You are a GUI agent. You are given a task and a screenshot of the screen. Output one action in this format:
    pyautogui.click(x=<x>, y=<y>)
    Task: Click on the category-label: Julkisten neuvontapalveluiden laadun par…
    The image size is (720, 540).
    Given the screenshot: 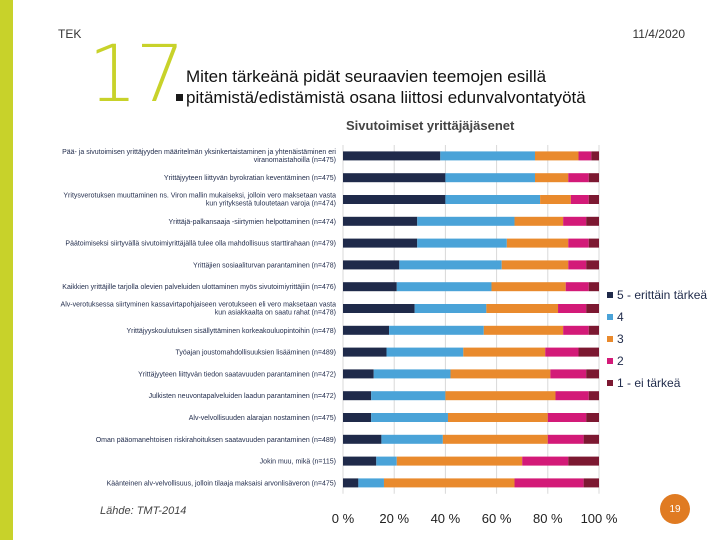 What is the action you would take?
    pyautogui.click(x=242, y=396)
    